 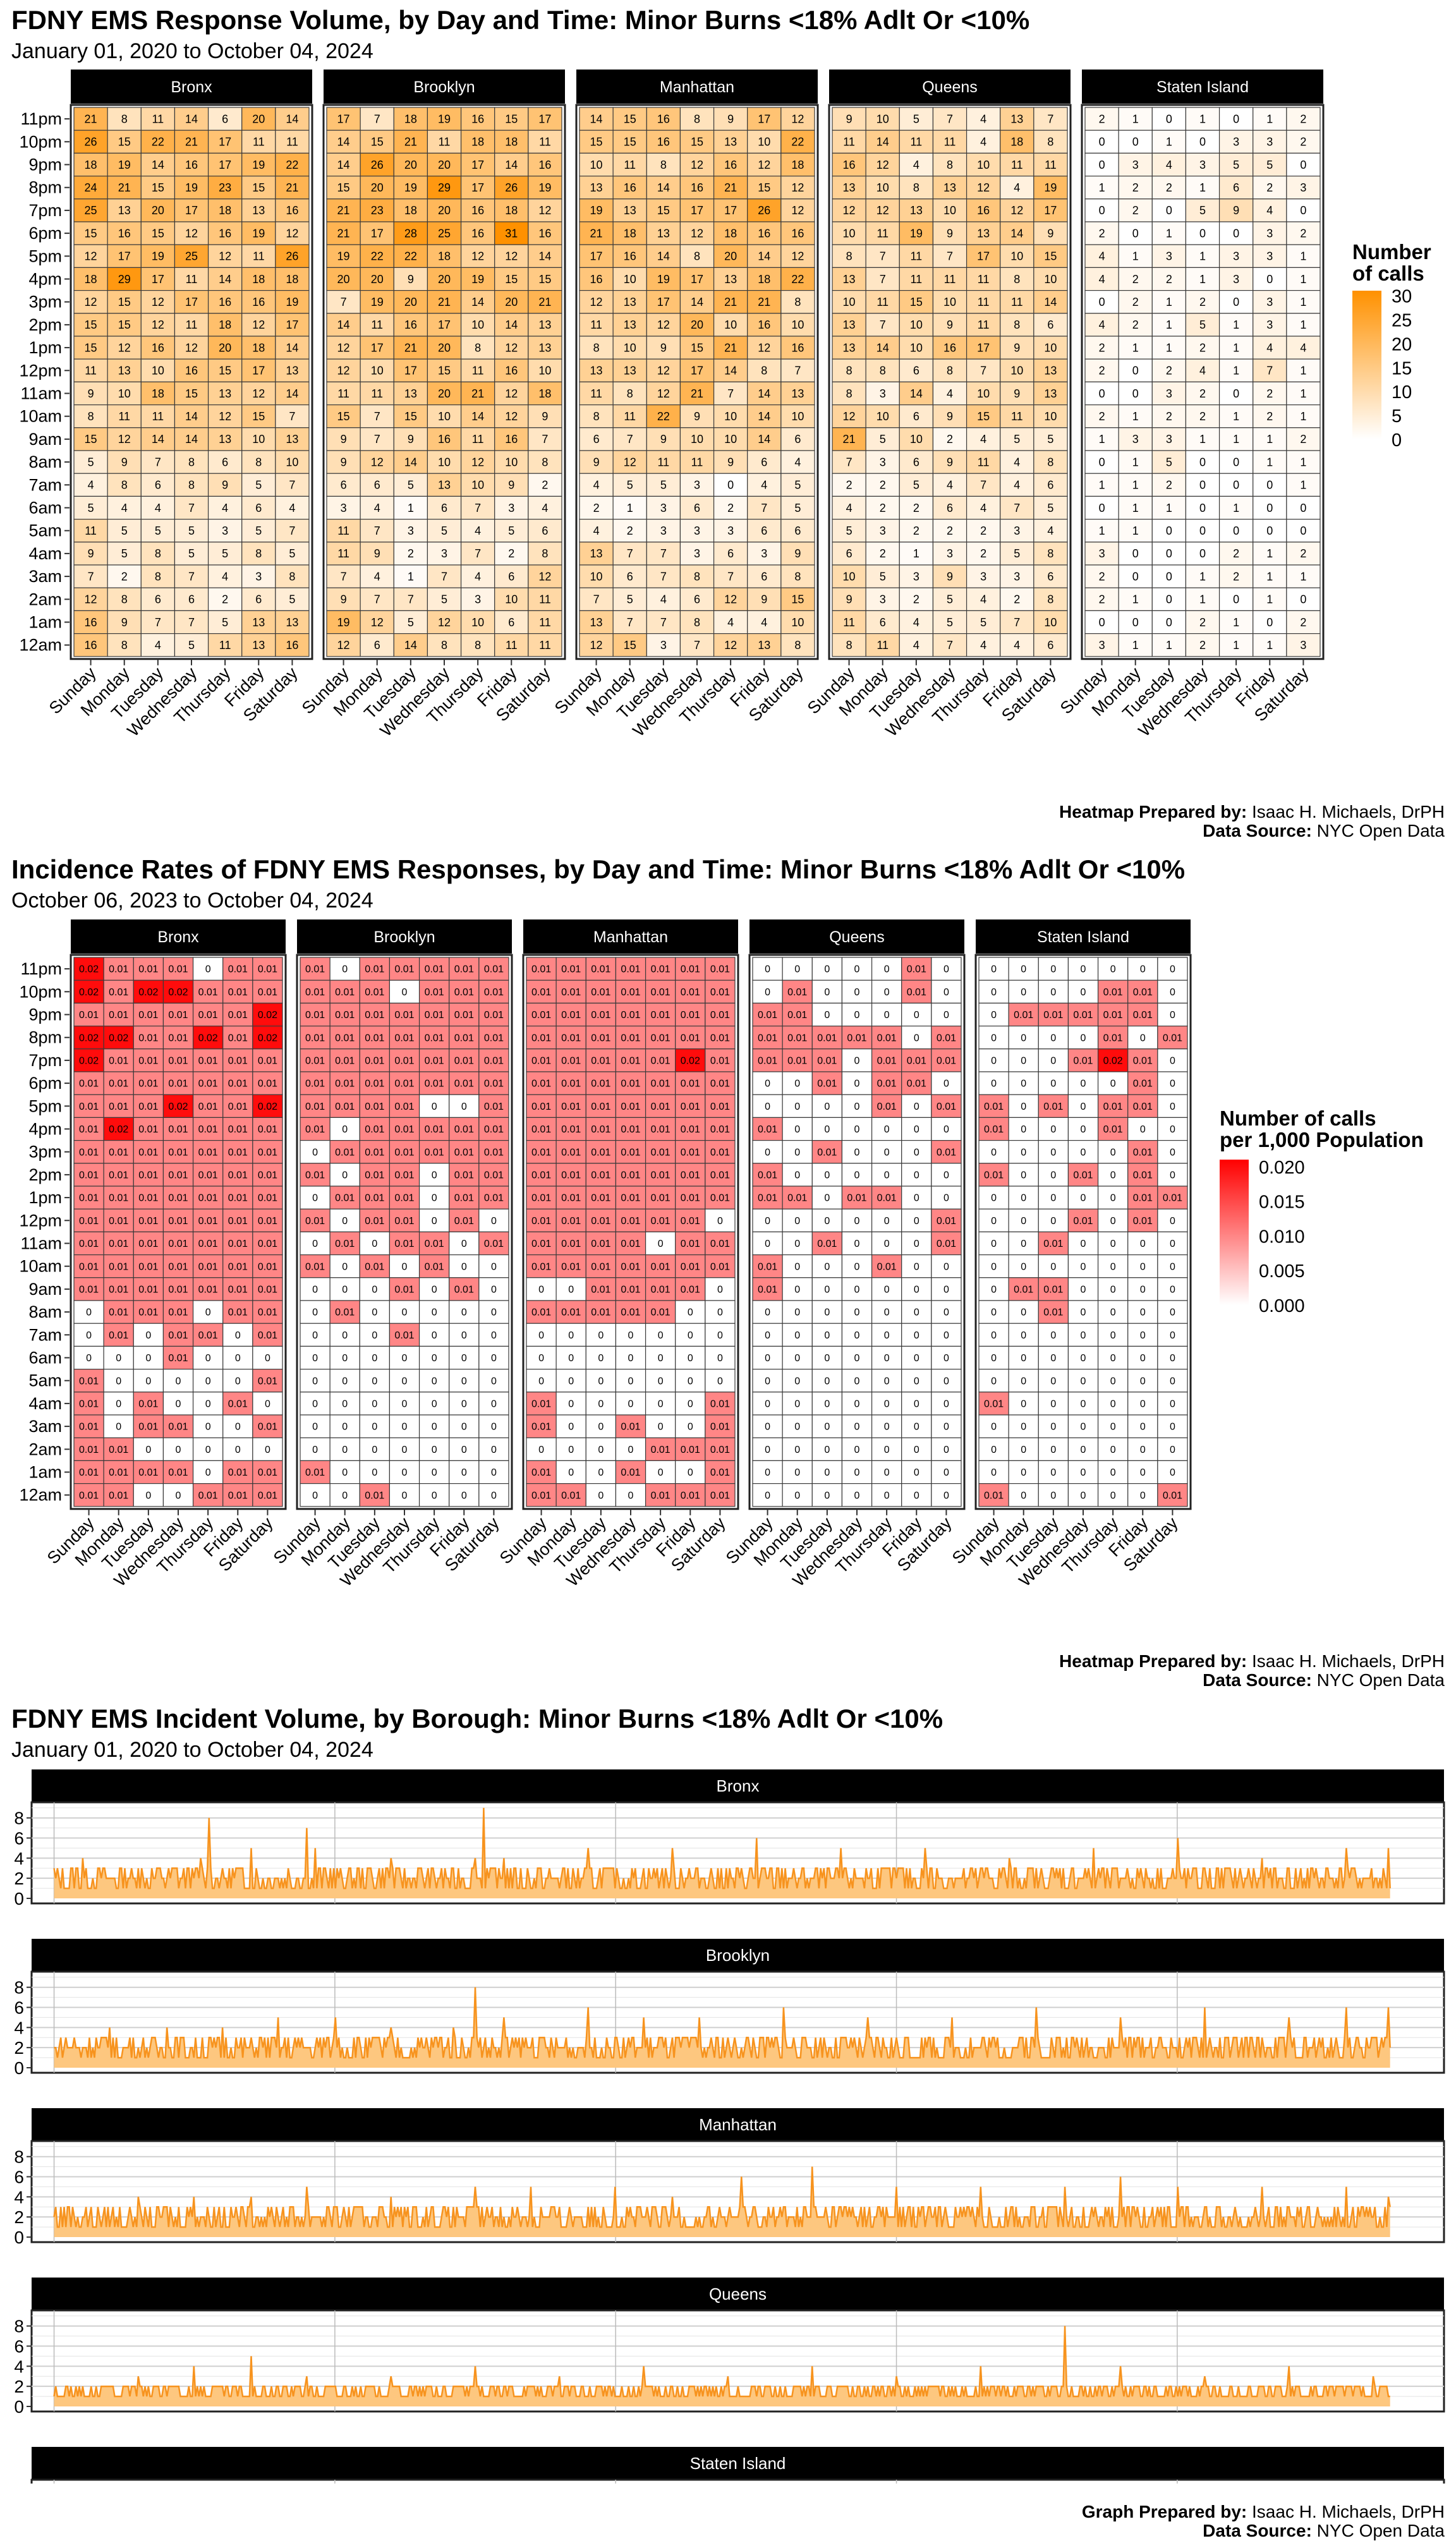 What do you see at coordinates (1346, 812) in the screenshot?
I see `credit-value: Isaac H. Michaels, DrPH` at bounding box center [1346, 812].